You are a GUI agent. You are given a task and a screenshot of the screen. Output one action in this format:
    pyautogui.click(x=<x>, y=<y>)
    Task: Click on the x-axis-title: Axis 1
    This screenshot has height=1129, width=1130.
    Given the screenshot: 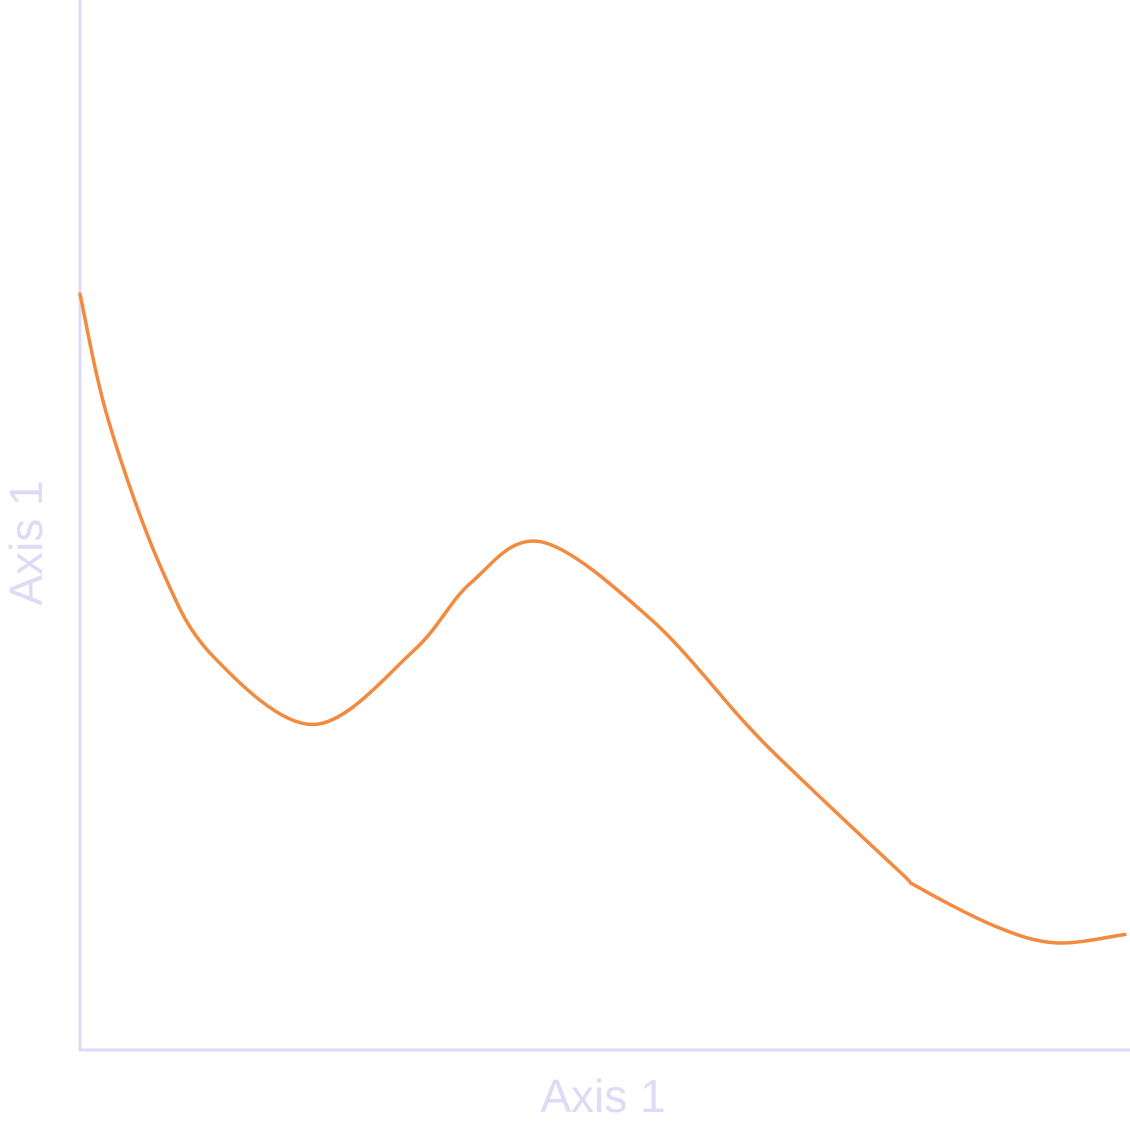 What is the action you would take?
    pyautogui.click(x=602, y=1096)
    